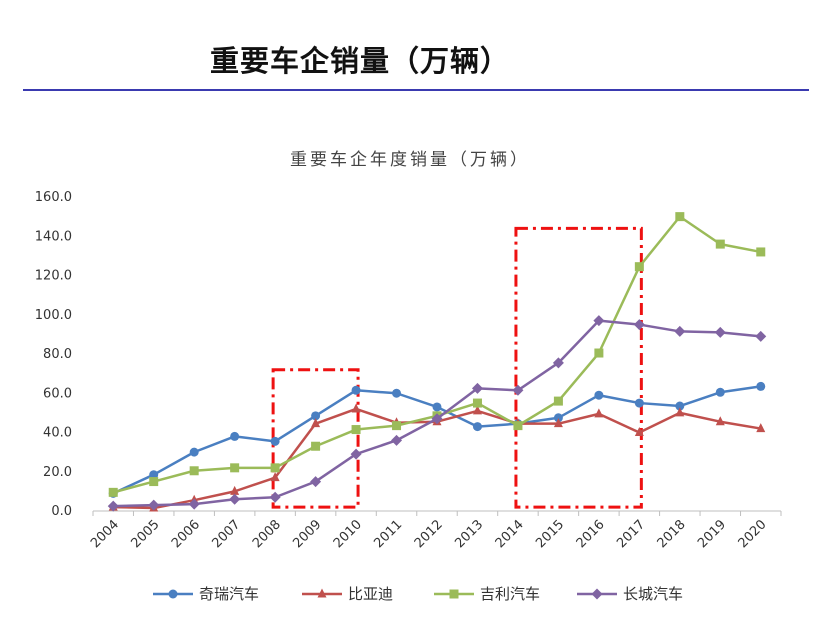 This screenshot has width=823, height=628. What do you see at coordinates (388, 534) in the screenshot?
I see `x-tick-label: 2011` at bounding box center [388, 534].